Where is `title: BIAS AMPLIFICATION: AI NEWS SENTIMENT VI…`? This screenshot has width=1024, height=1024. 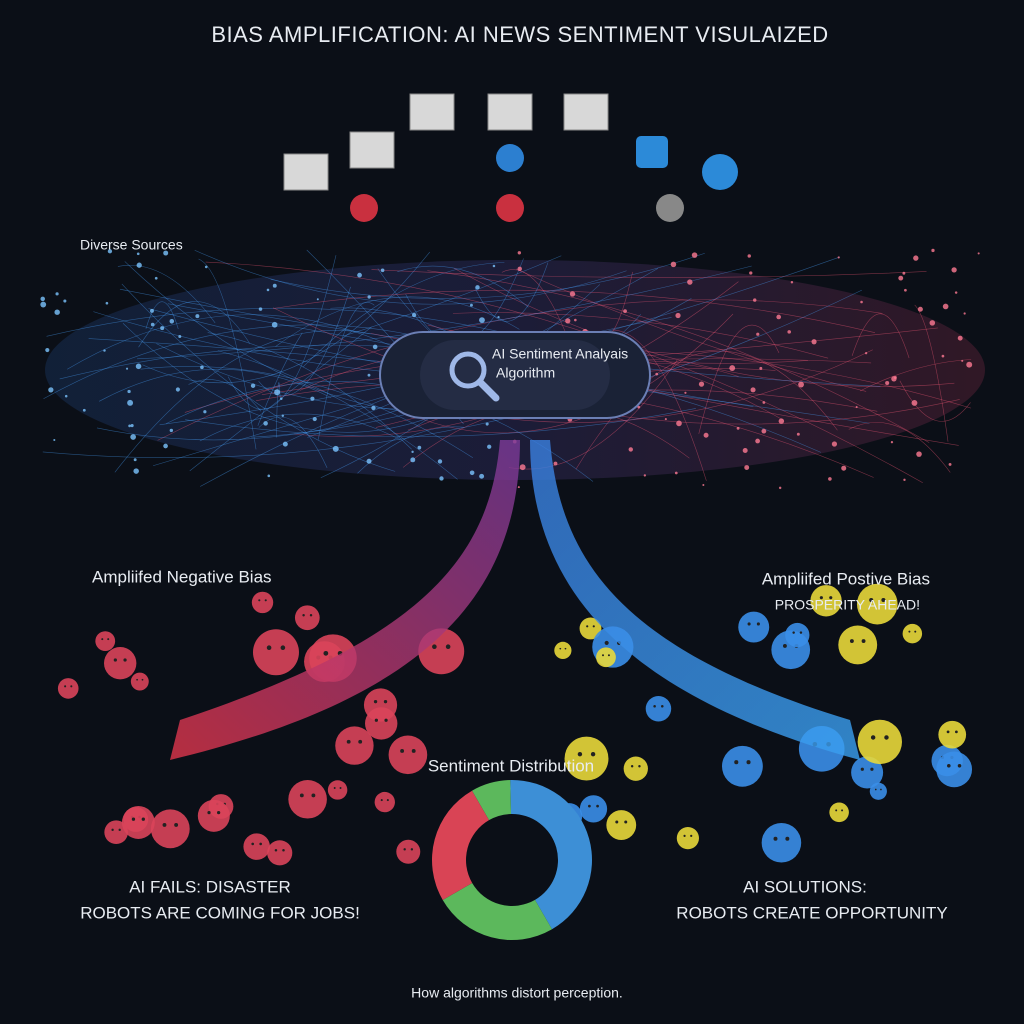 title: BIAS AMPLIFICATION: AI NEWS SENTIMENT VI… is located at coordinates (519, 34).